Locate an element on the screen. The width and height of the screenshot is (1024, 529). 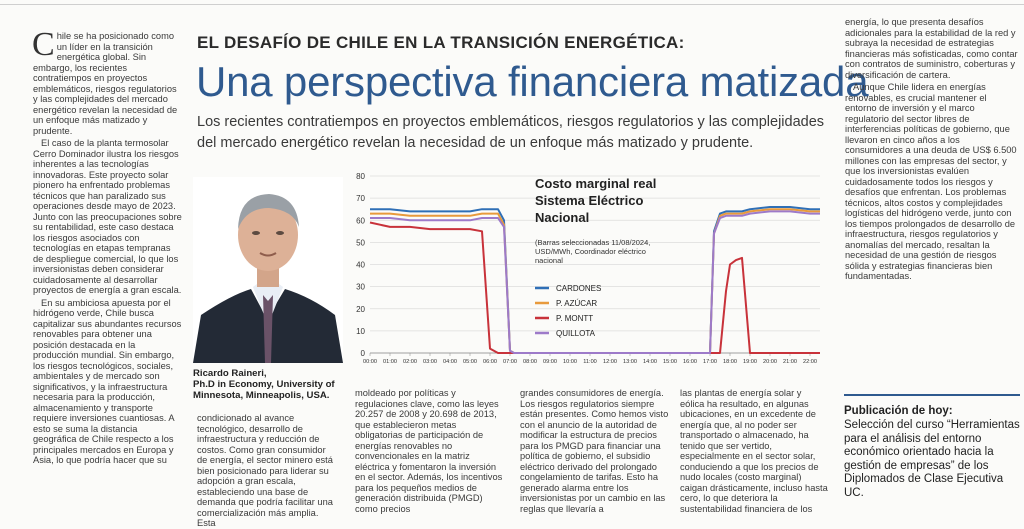
chart-title-line: Costo marginal real is located at coordinates (595, 183).